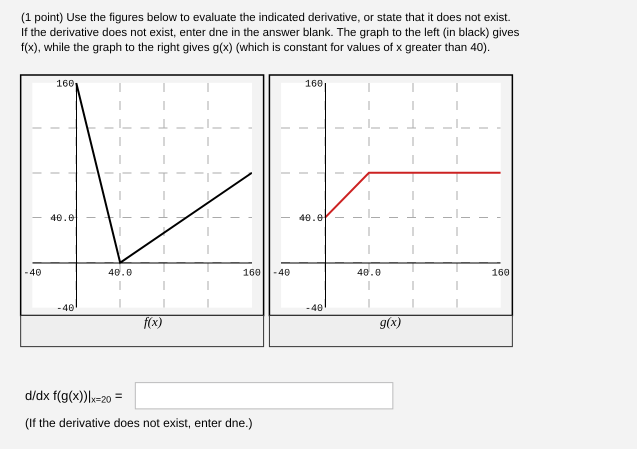 Image resolution: width=637 pixels, height=449 pixels. I want to click on text: (If the derivative does not exist, enter dne.), so click(138, 423).